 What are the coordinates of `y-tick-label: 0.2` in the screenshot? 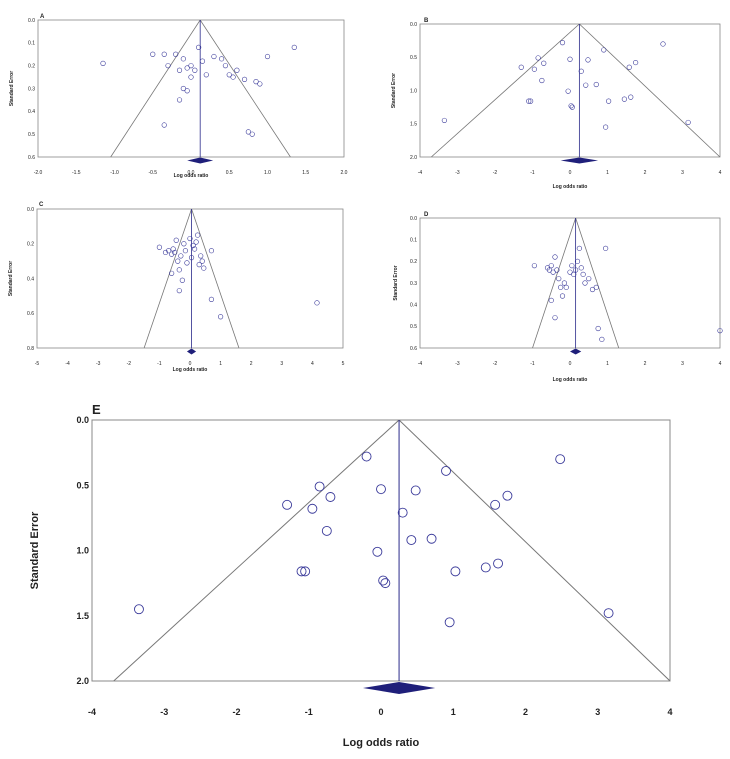 It's located at (31, 66).